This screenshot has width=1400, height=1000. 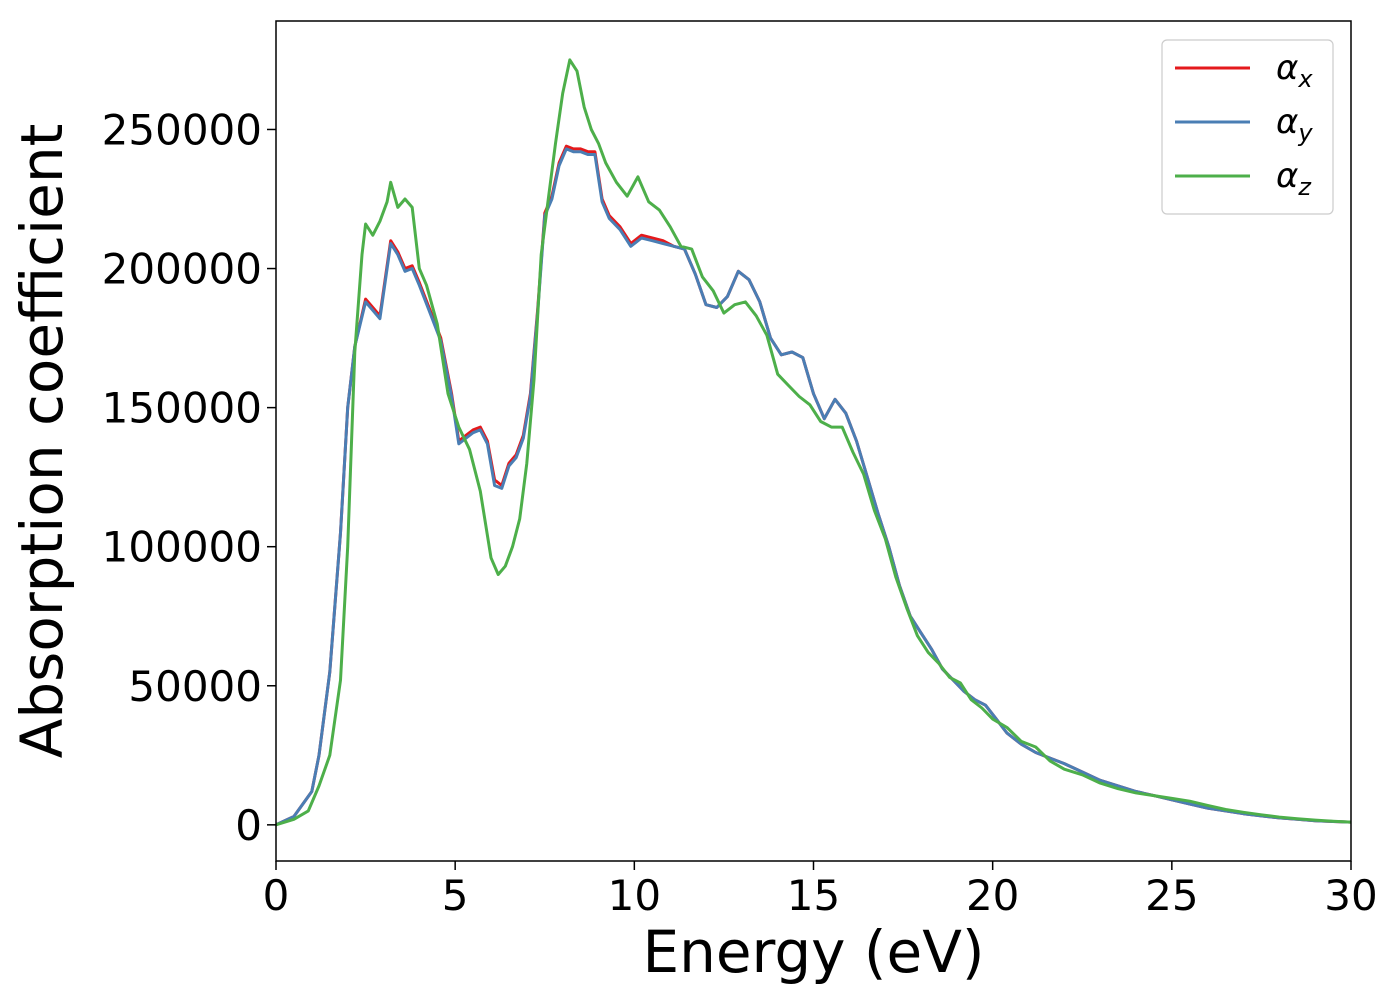 What do you see at coordinates (813, 895) in the screenshot?
I see `x-tick-label: 15` at bounding box center [813, 895].